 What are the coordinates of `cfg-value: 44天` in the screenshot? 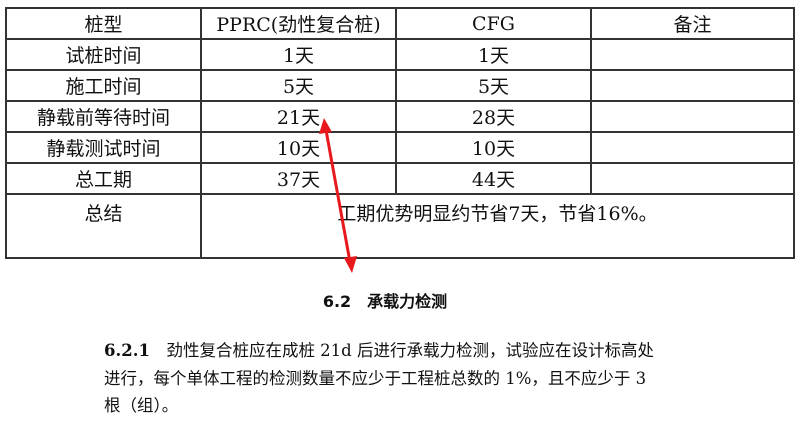 It's located at (493, 178).